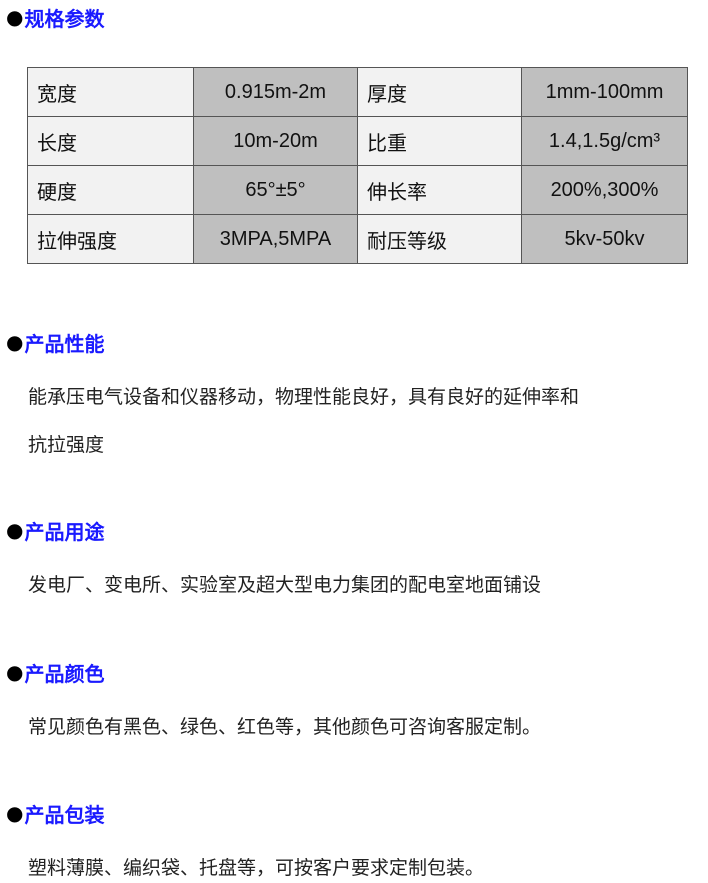 The height and width of the screenshot is (883, 708). I want to click on table-row: 宽度 0.915m-2m 厚度 1mm-100mm, so click(357, 92).